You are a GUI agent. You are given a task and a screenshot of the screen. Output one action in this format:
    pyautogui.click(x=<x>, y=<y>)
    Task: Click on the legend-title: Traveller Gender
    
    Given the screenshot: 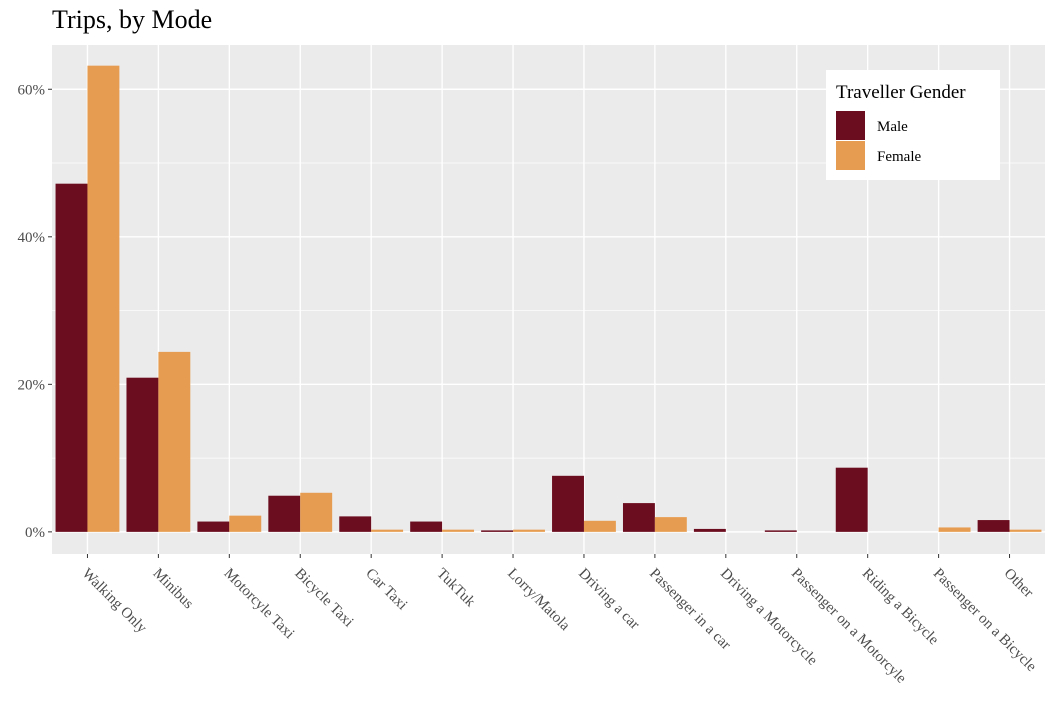 What is the action you would take?
    pyautogui.click(x=901, y=92)
    